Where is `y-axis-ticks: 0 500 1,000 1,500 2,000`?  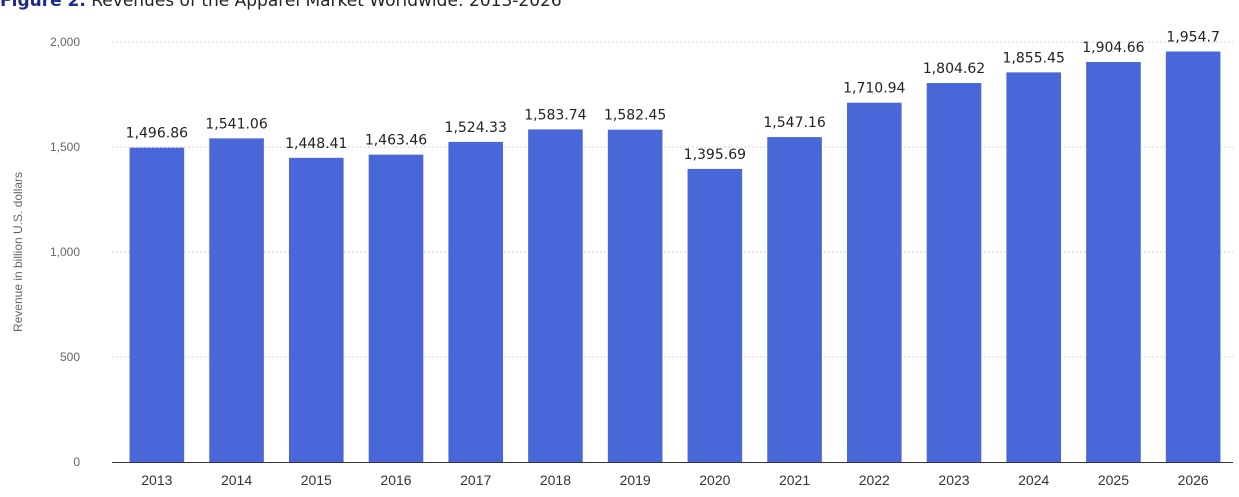 y-axis-ticks: 0 500 1,000 1,500 2,000 is located at coordinates (65, 252).